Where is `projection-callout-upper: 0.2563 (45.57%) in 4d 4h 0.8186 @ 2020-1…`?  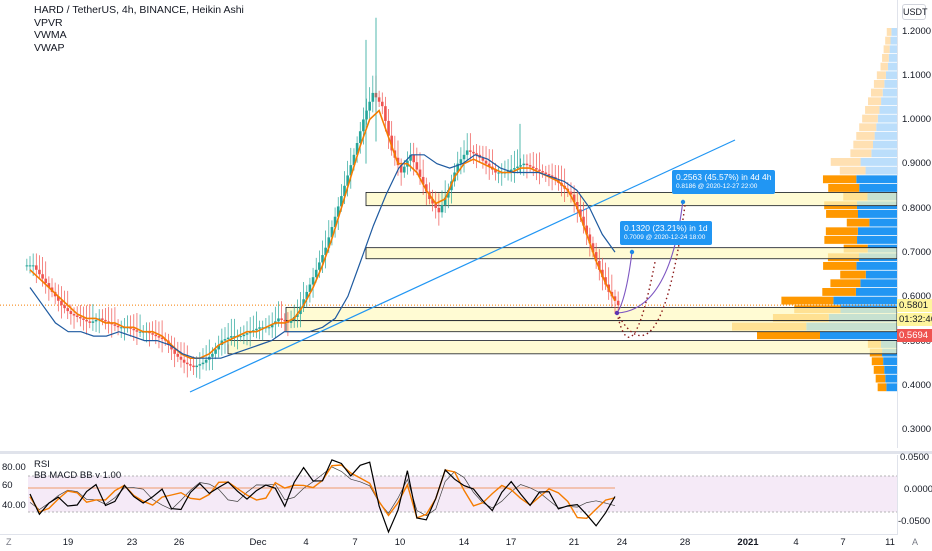 projection-callout-upper: 0.2563 (45.57%) in 4d 4h 0.8186 @ 2020-1… is located at coordinates (724, 182).